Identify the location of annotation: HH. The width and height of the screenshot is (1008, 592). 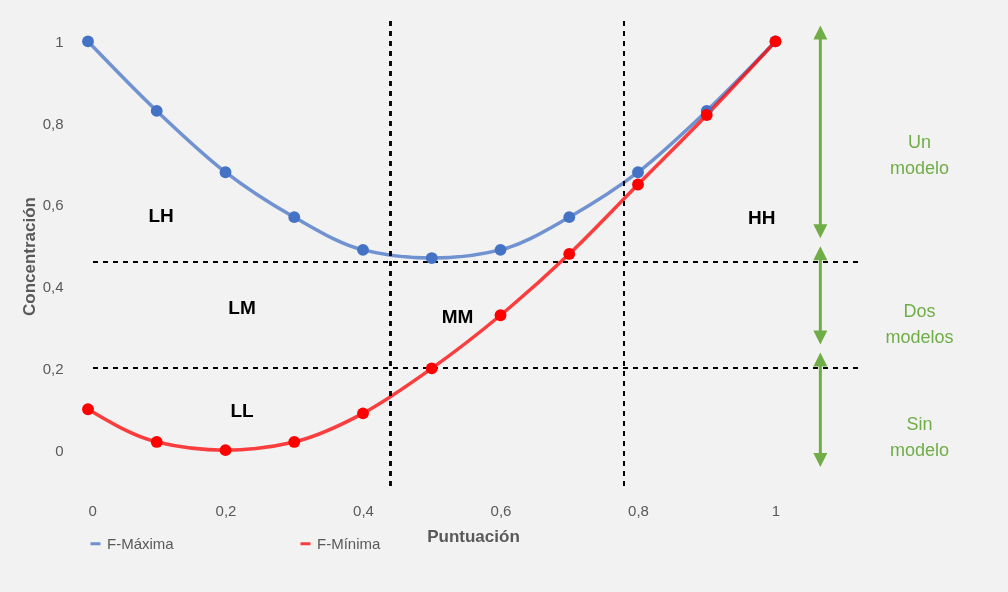
(762, 218).